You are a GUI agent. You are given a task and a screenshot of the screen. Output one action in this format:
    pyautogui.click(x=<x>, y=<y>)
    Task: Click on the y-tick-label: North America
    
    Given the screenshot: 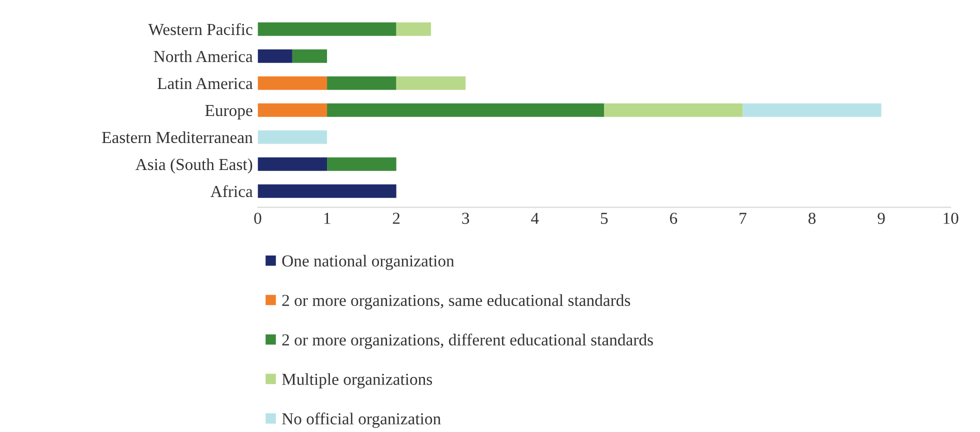 What is the action you would take?
    pyautogui.click(x=203, y=56)
    